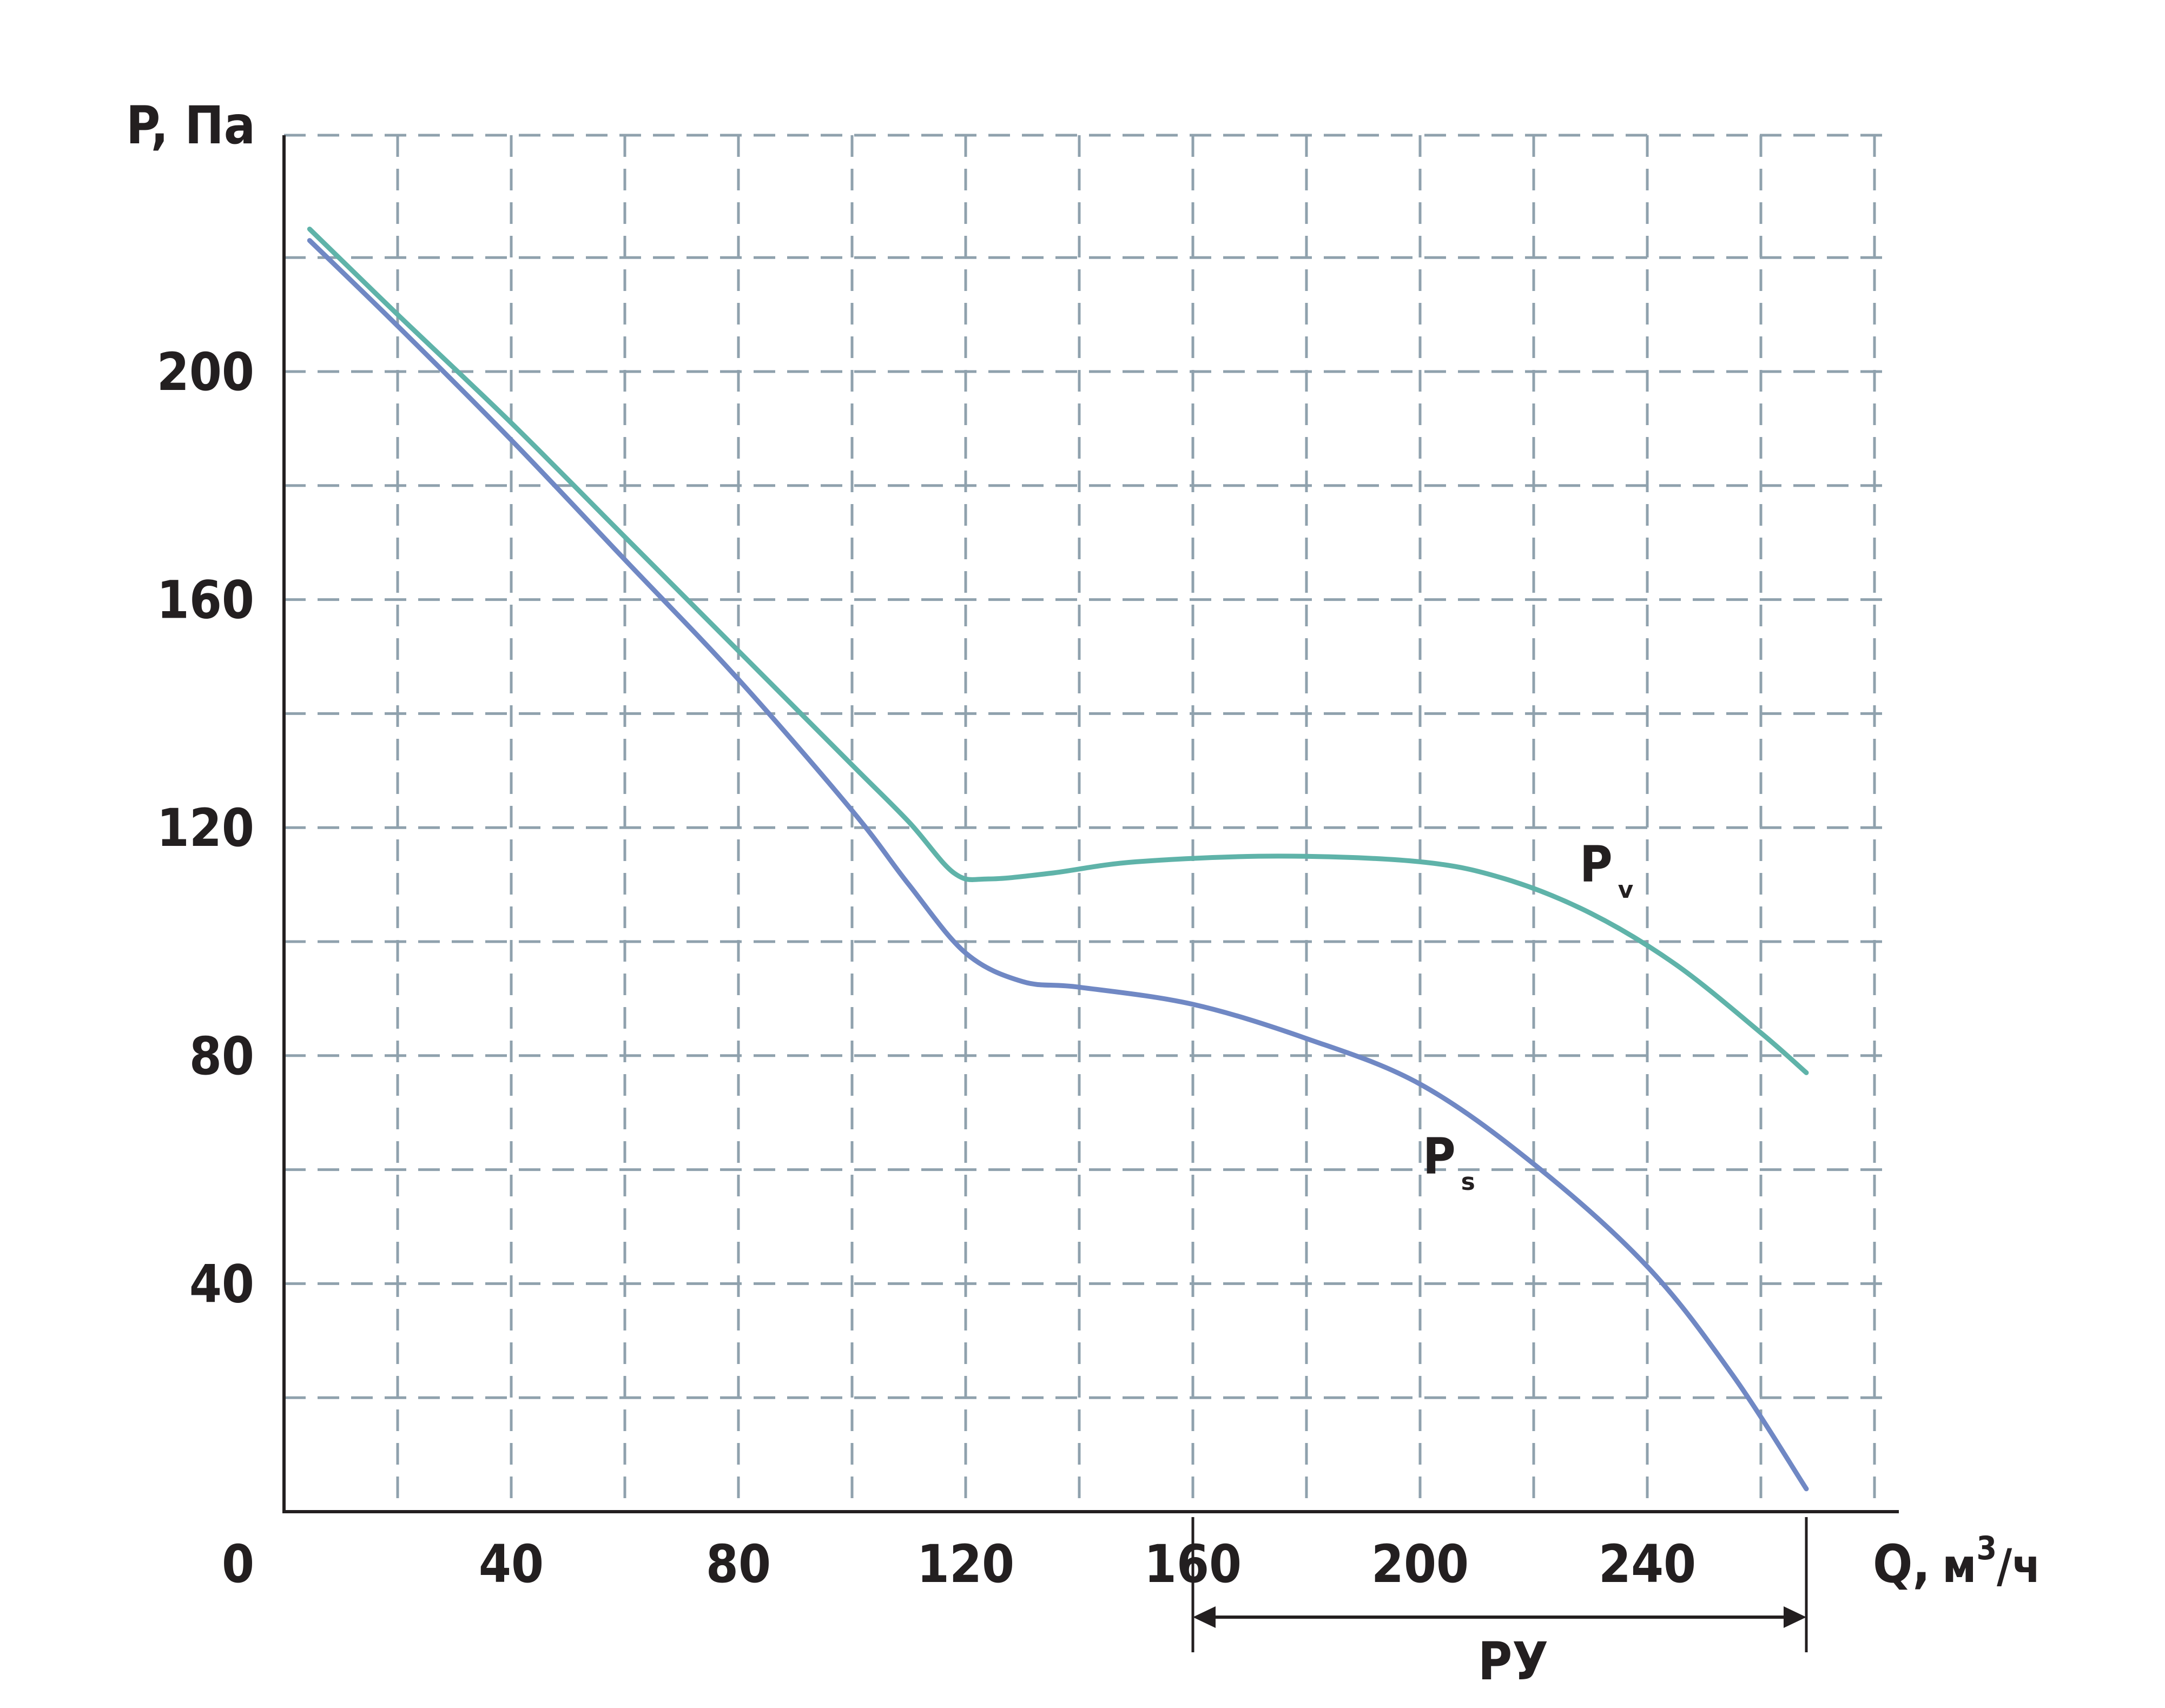 Image resolution: width=2165 pixels, height=1708 pixels. I want to click on x-axis-unit-tail: /ч, so click(2019, 1566).